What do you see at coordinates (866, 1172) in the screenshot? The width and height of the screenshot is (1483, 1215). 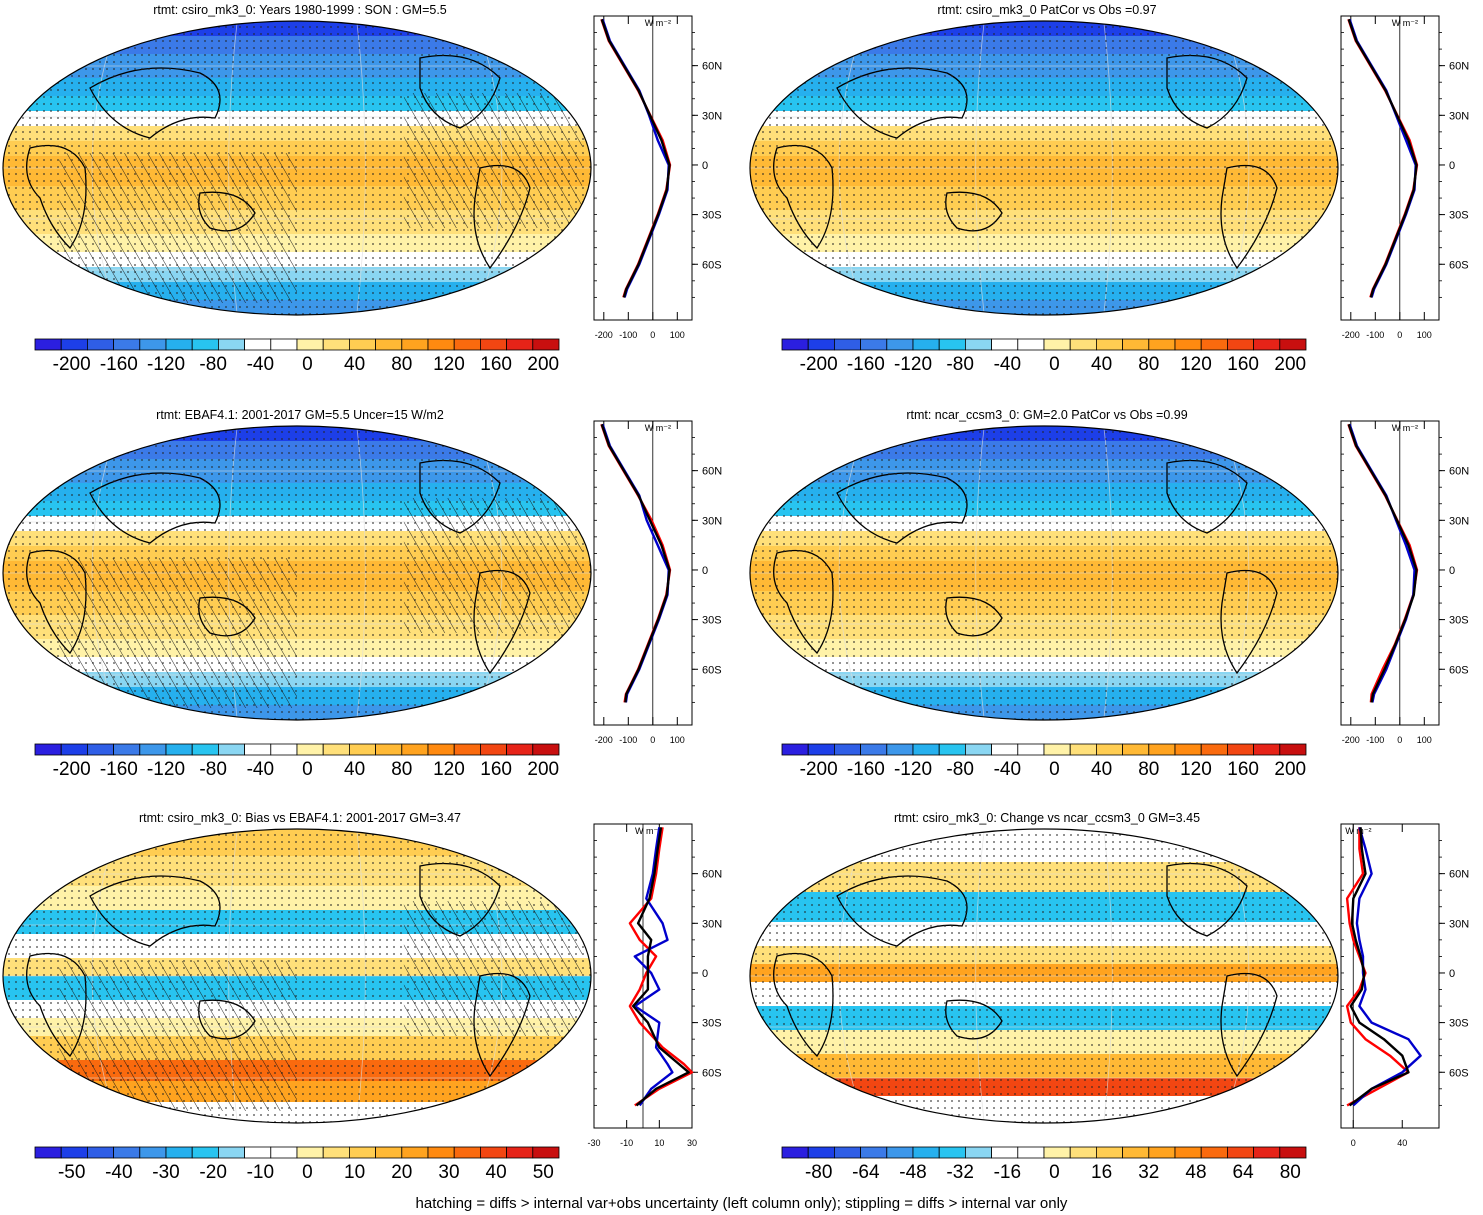 I see `colorbar-tick-label: -64` at bounding box center [866, 1172].